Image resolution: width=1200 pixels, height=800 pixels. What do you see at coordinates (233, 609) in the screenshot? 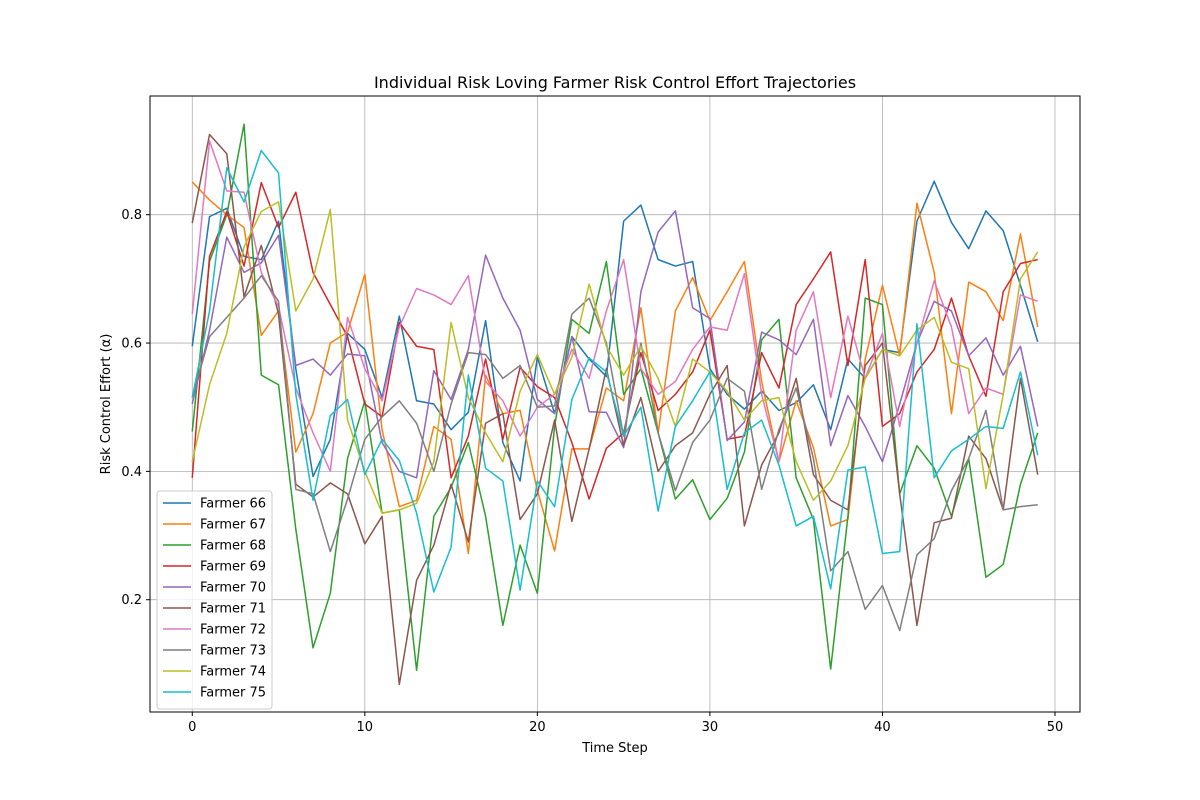
I see `legend-label: Farmer 71` at bounding box center [233, 609].